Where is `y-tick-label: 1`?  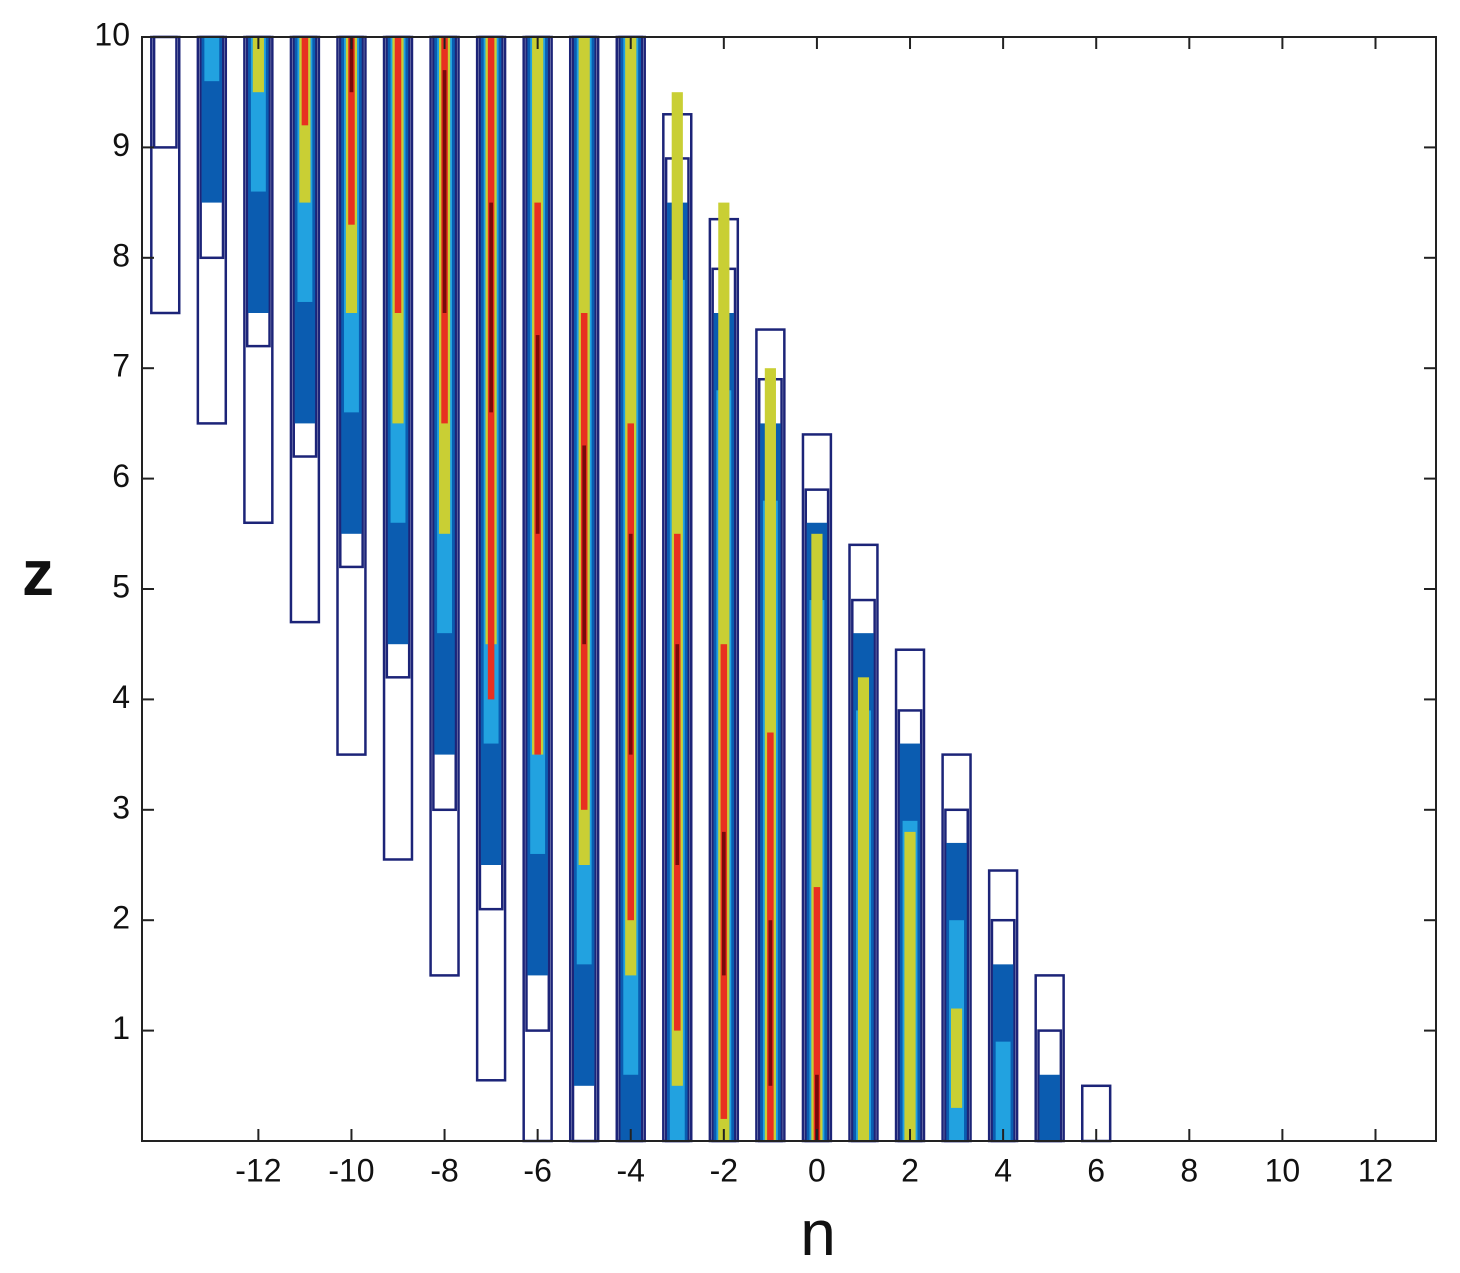
y-tick-label: 1 is located at coordinates (121, 1028).